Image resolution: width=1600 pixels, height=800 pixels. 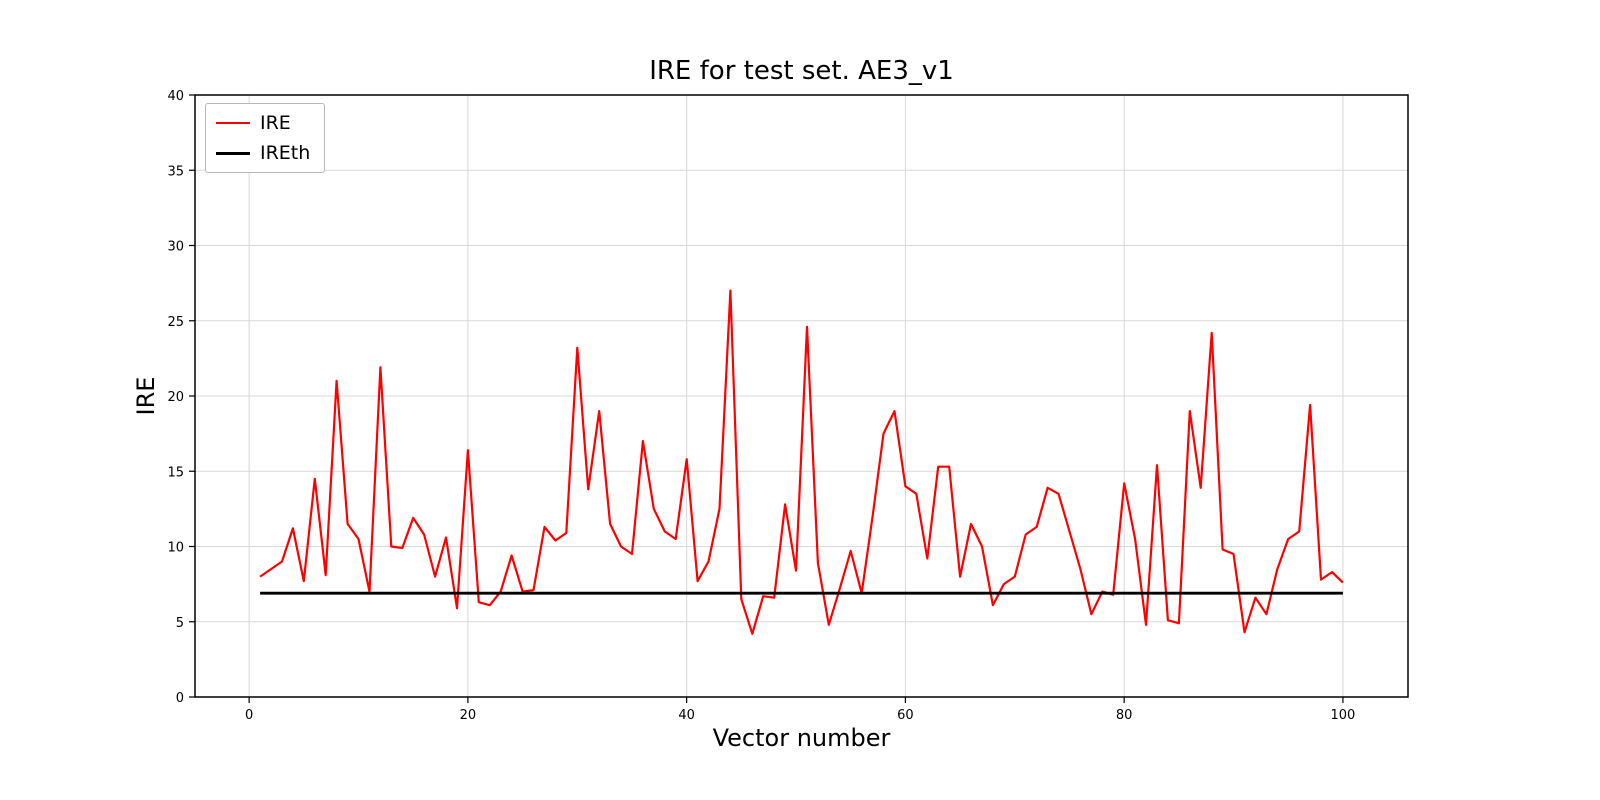 What do you see at coordinates (905, 715) in the screenshot?
I see `x-tick-label: 60` at bounding box center [905, 715].